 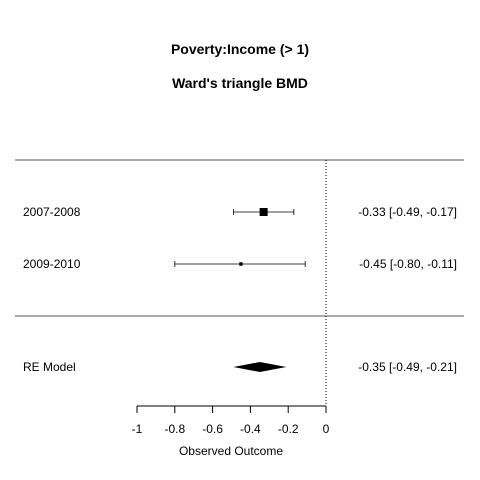 I want to click on chart-title: Poverty:Income (> 1), so click(x=240, y=49).